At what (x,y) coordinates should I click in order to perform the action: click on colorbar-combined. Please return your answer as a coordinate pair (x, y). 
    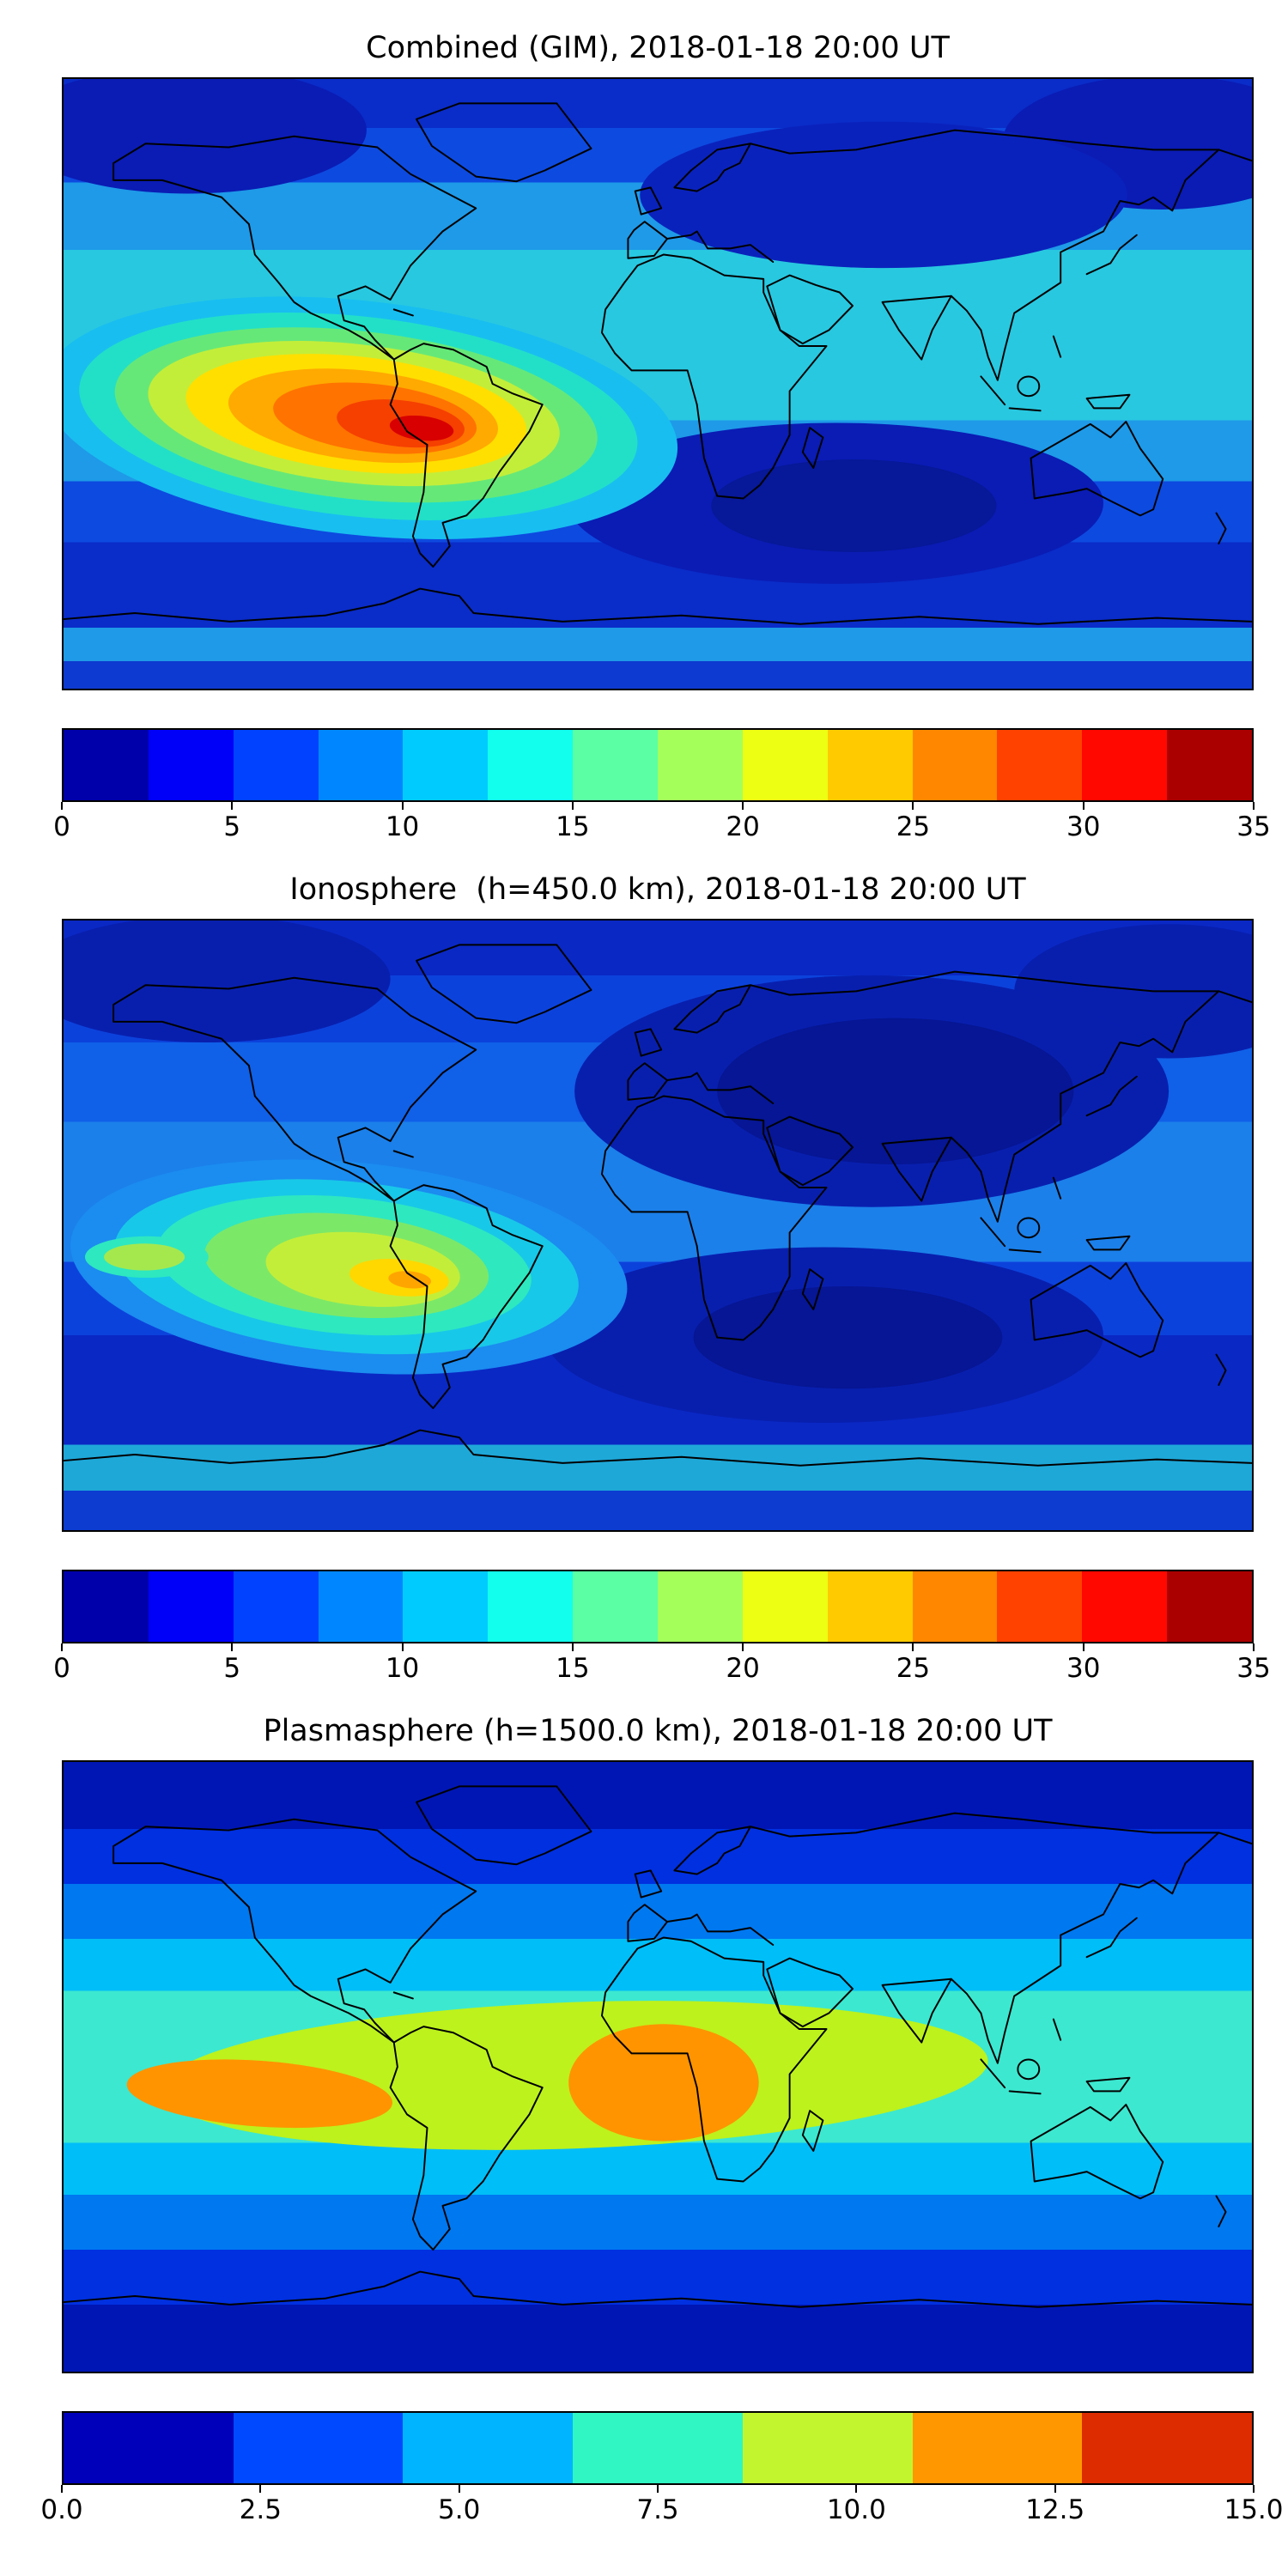
    Looking at the image, I should click on (658, 765).